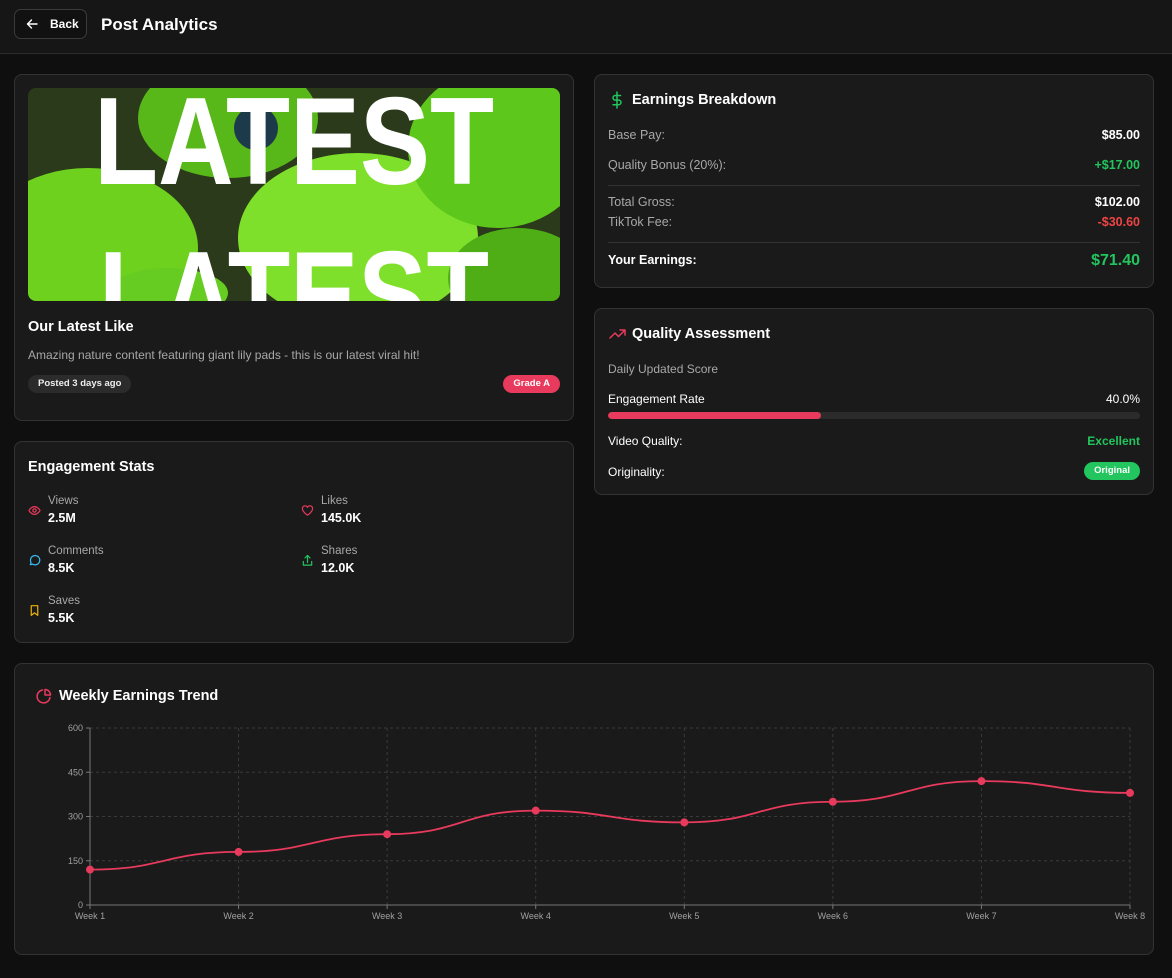 The height and width of the screenshot is (978, 1172). What do you see at coordinates (334, 501) in the screenshot?
I see `stat-label: Likes` at bounding box center [334, 501].